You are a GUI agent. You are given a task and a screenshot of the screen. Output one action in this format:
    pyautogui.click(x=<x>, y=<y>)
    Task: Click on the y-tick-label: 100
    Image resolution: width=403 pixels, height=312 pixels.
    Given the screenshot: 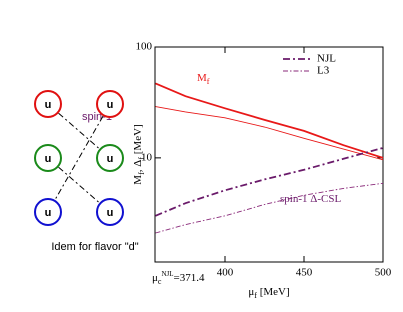 What is the action you would take?
    pyautogui.click(x=144, y=47)
    